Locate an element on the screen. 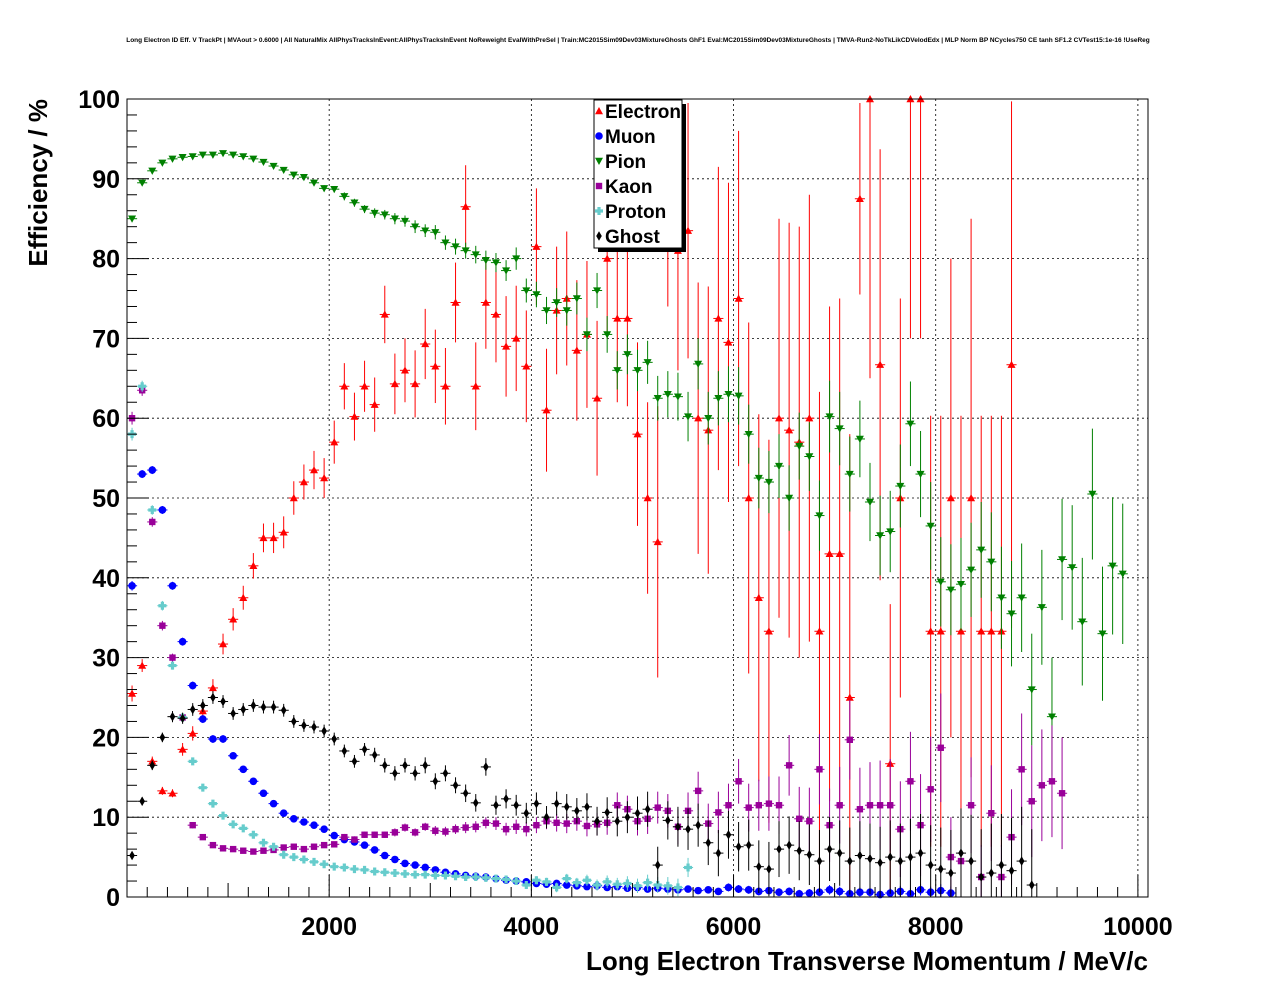 This screenshot has width=1276, height=996. legend-marker-muon is located at coordinates (599, 136).